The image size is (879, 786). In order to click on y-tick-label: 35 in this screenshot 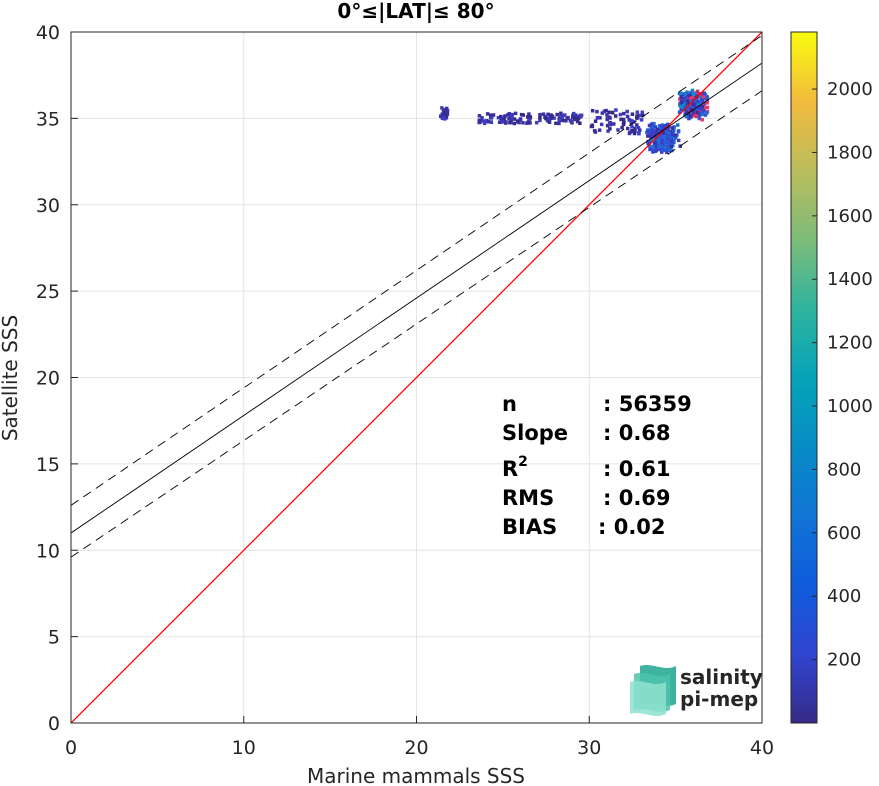, I will do `click(48, 119)`.